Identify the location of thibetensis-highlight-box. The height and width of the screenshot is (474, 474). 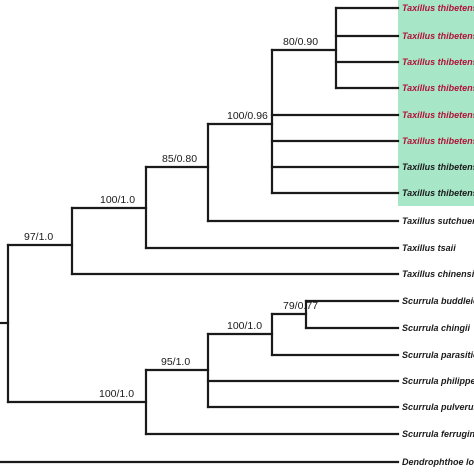
(436, 103).